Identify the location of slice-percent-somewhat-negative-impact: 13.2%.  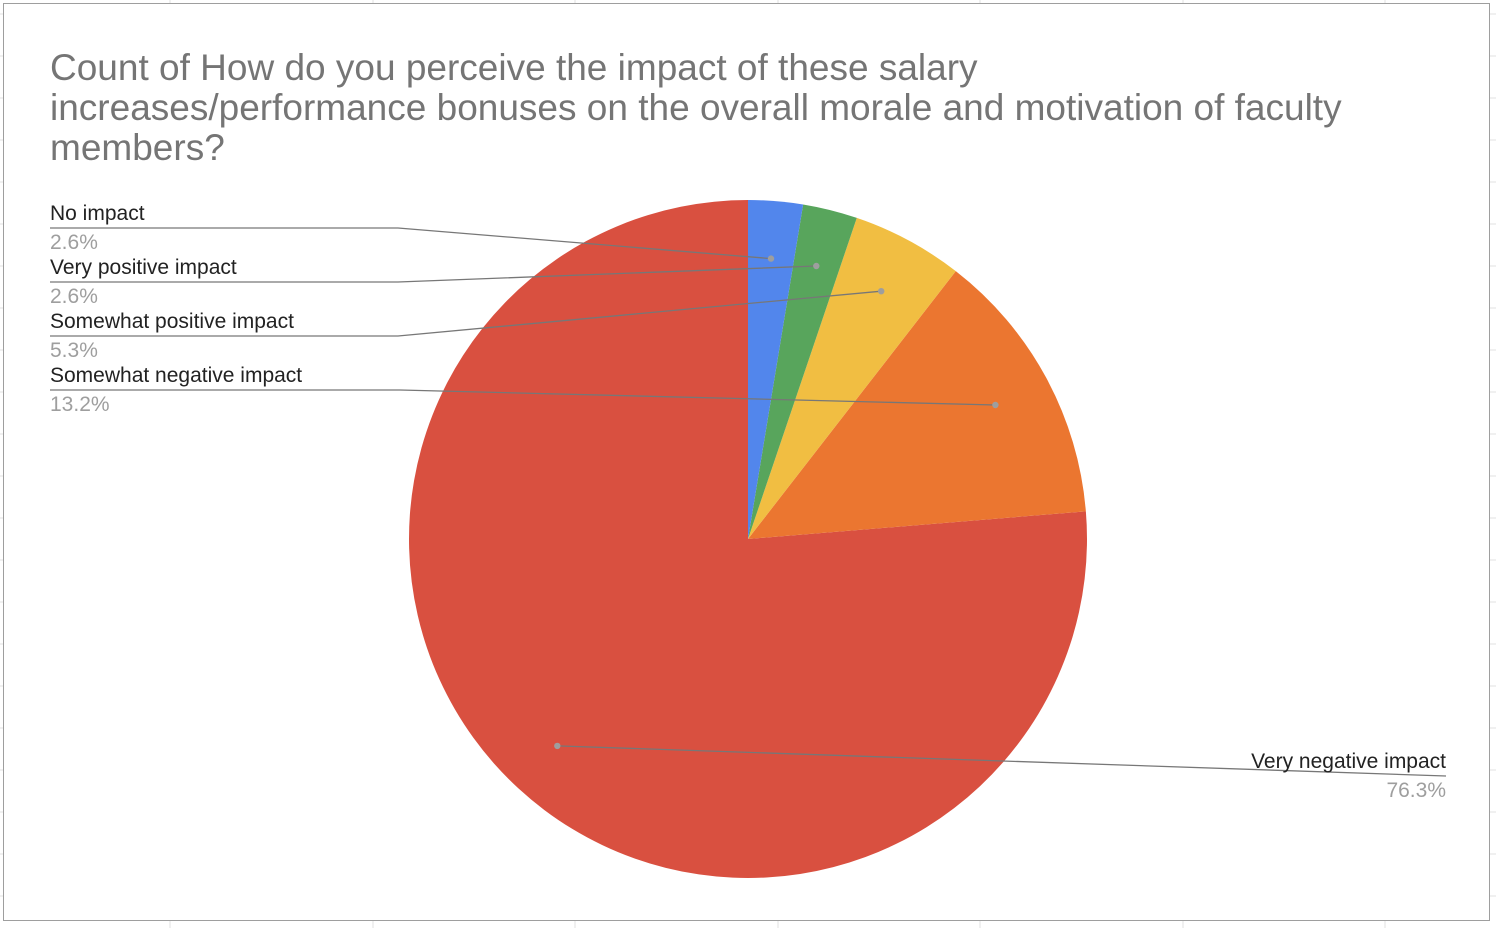
(80, 404).